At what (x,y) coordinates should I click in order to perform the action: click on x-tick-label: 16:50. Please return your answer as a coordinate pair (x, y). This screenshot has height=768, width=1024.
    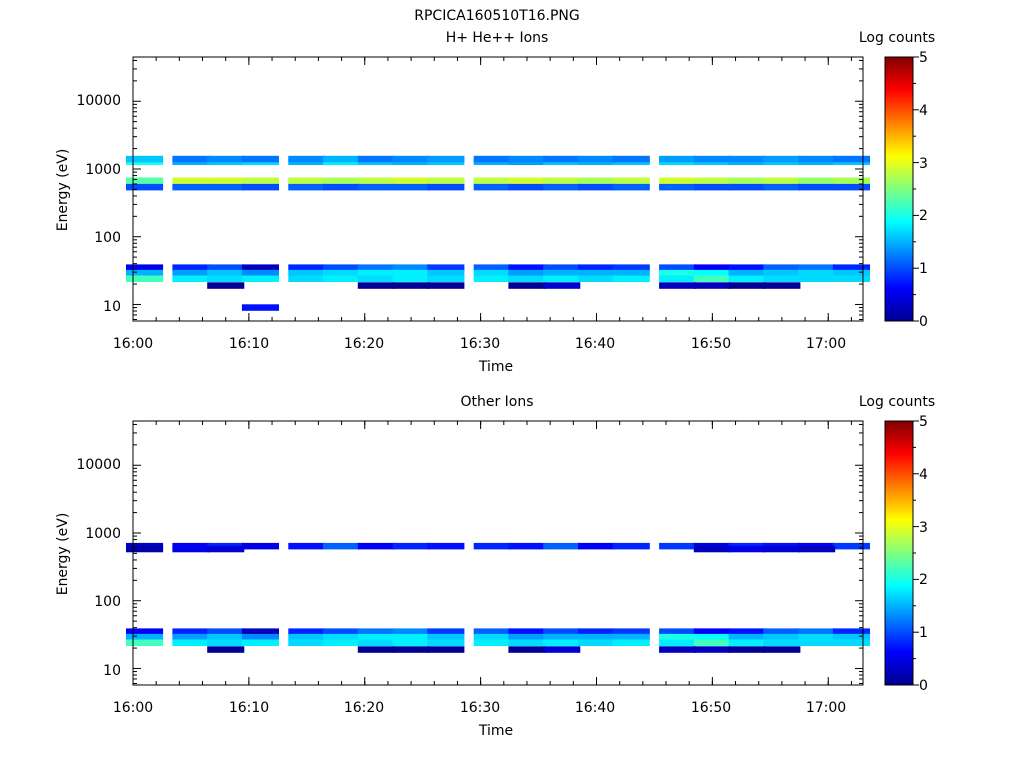
    Looking at the image, I should click on (711, 708).